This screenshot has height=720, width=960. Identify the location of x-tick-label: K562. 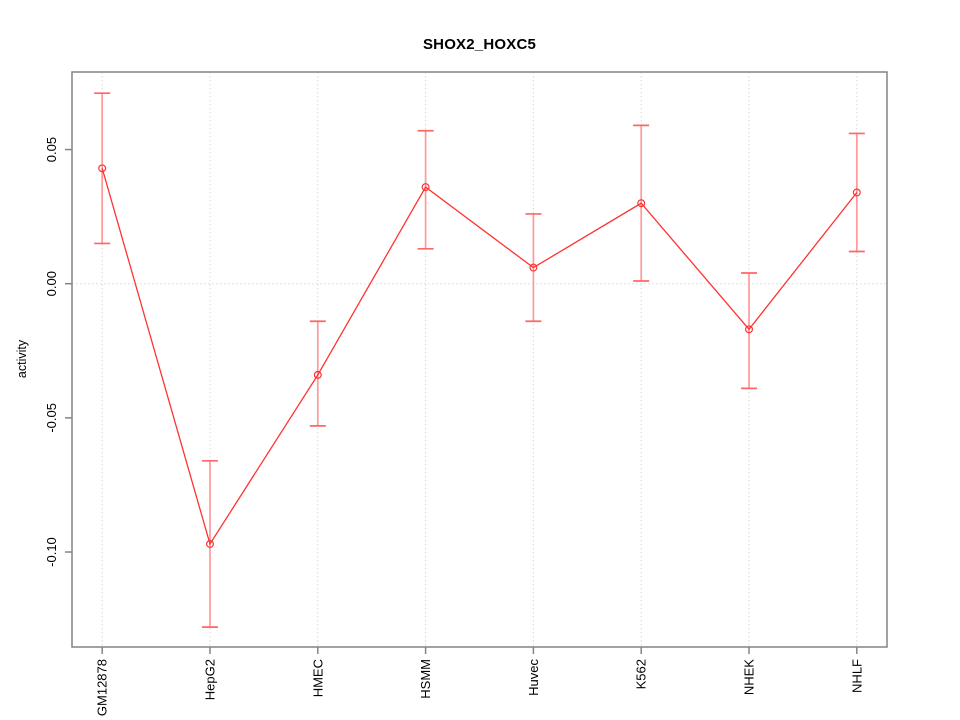
(641, 674).